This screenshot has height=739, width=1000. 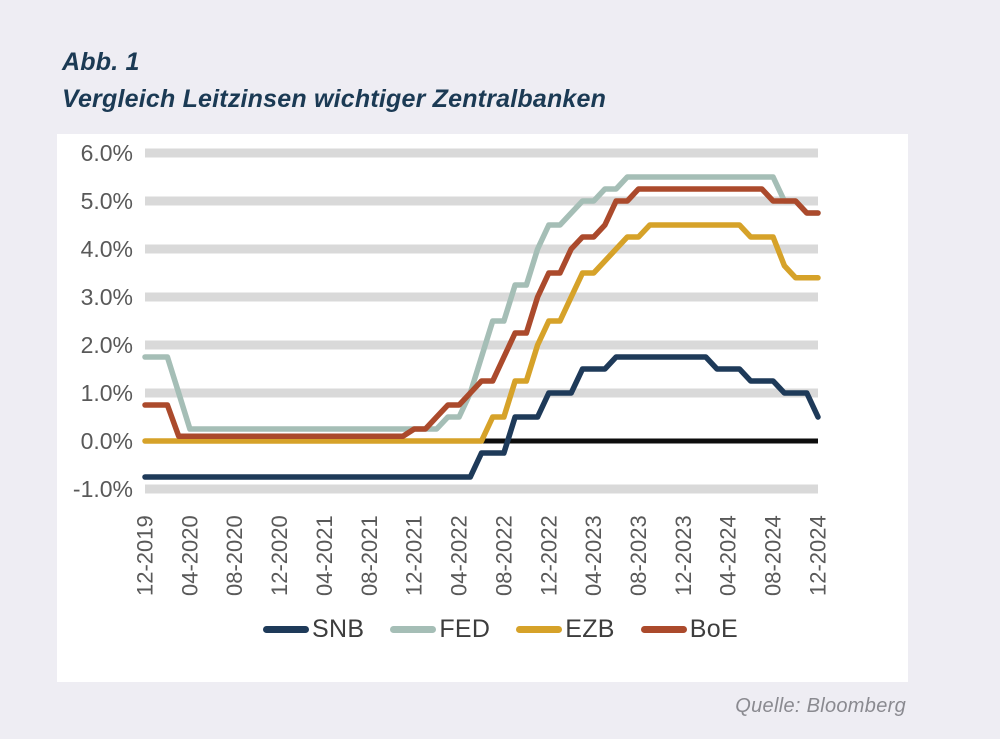 I want to click on y-tick-label: 6.0%, so click(x=107, y=153).